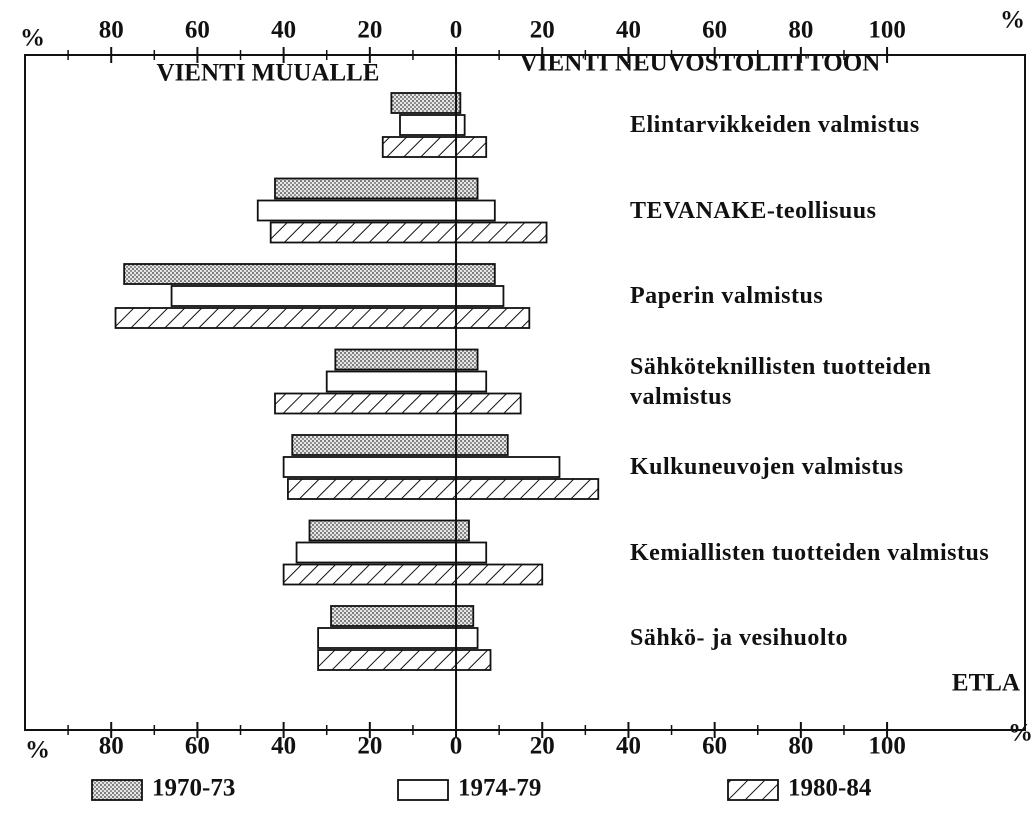  I want to click on left-label: VIENTI MUUALLE, so click(268, 73).